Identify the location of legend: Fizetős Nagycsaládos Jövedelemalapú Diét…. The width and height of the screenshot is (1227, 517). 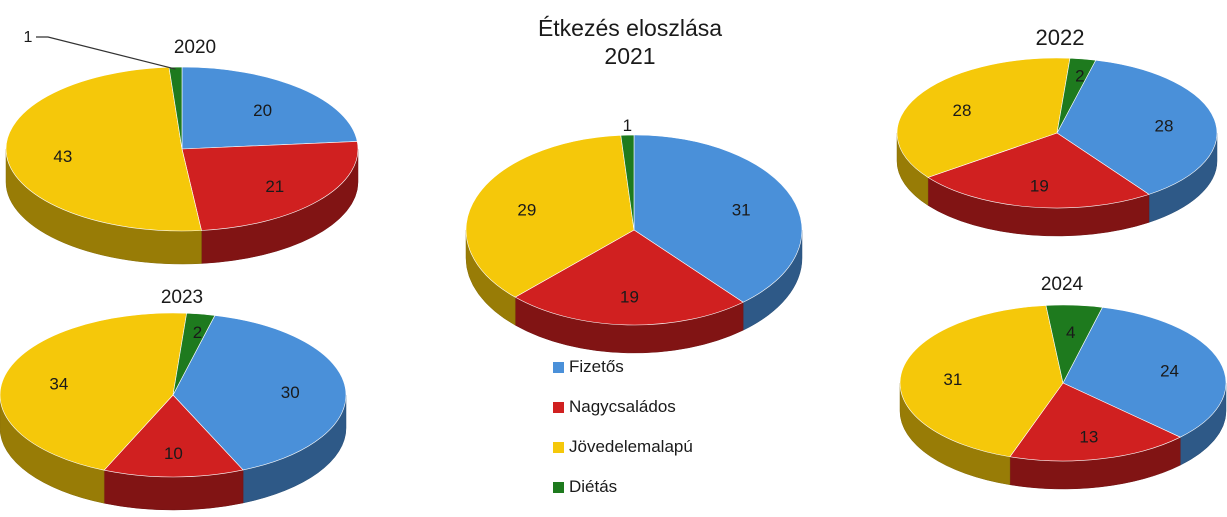
(623, 437).